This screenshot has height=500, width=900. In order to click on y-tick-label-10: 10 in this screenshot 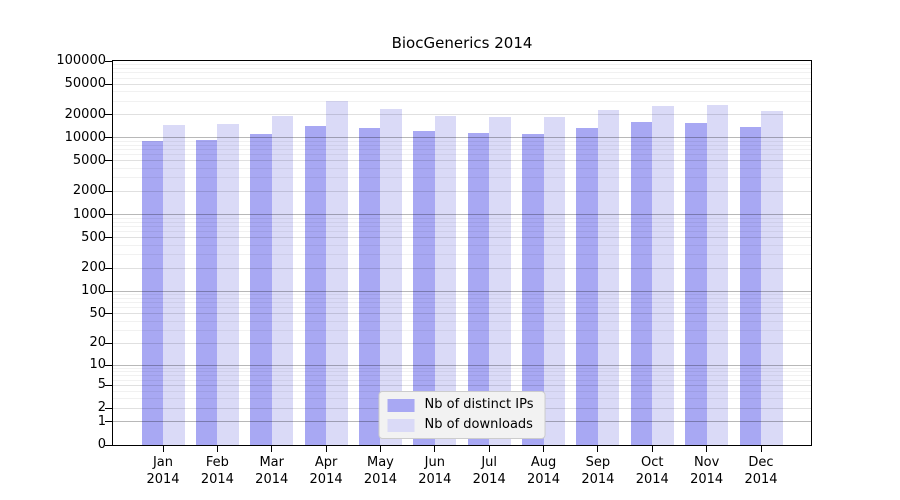, I will do `click(97, 365)`.